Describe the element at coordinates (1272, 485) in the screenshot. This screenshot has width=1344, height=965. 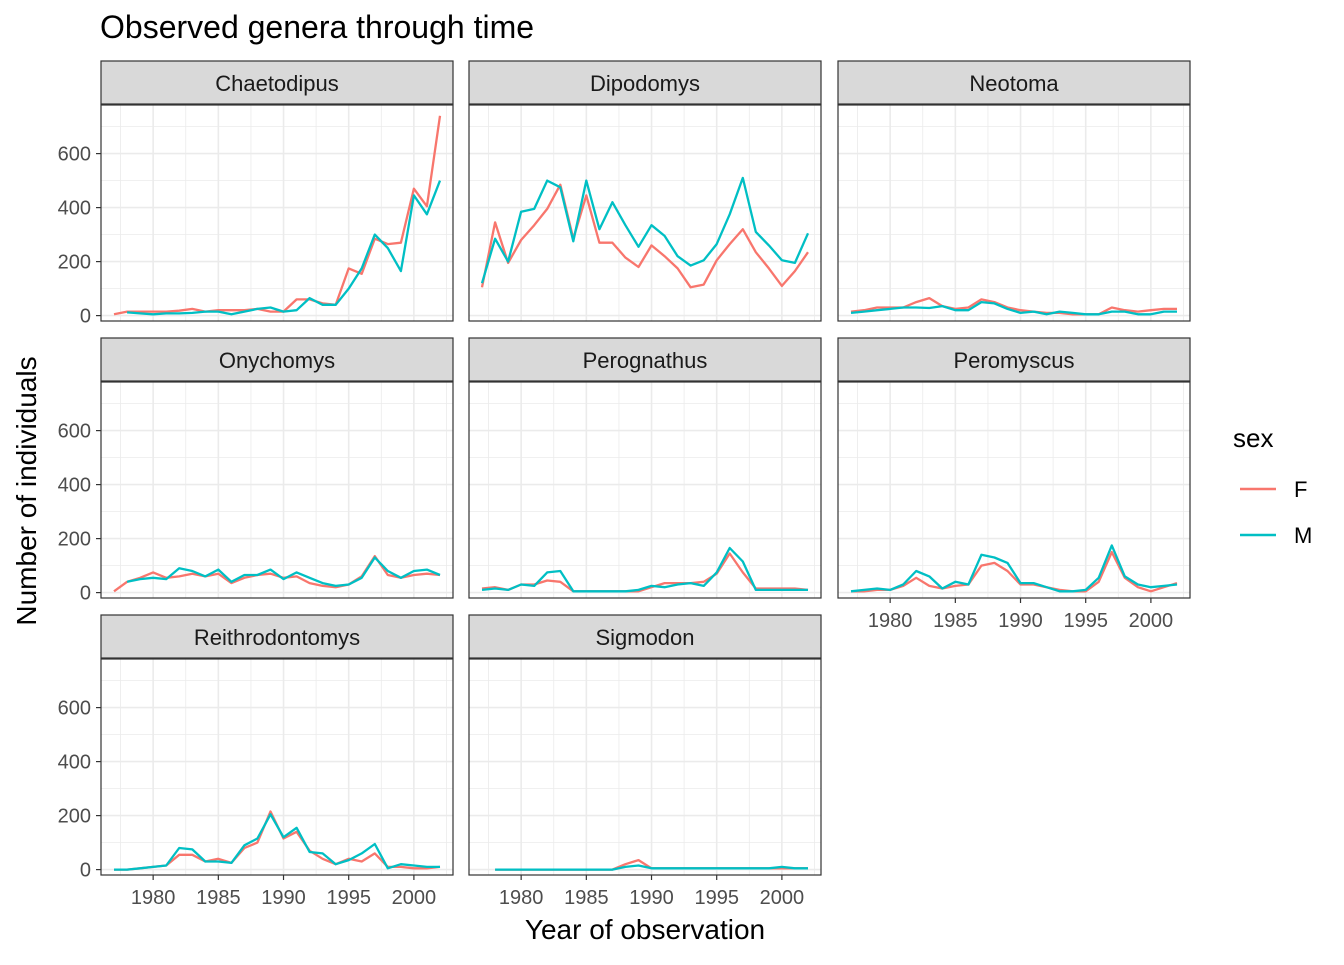
I see `legend: sex F M` at that location.